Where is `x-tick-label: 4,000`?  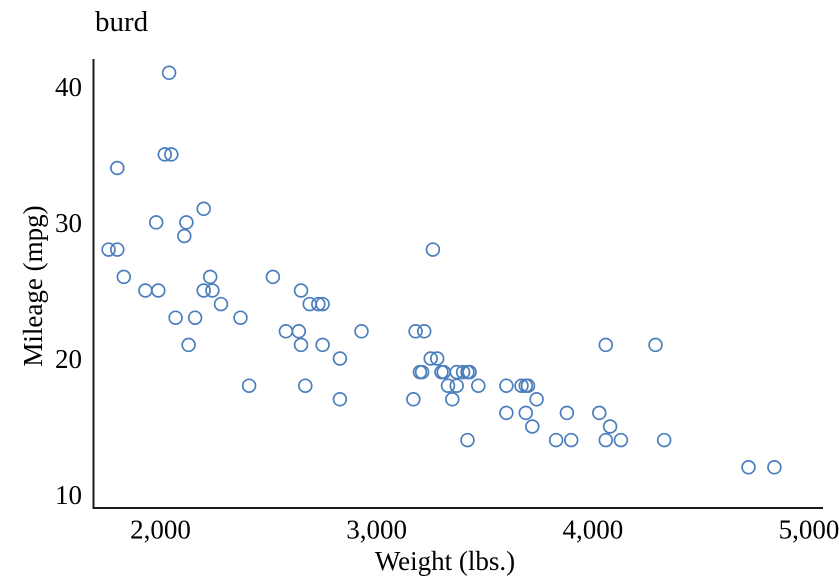 x-tick-label: 4,000 is located at coordinates (592, 530).